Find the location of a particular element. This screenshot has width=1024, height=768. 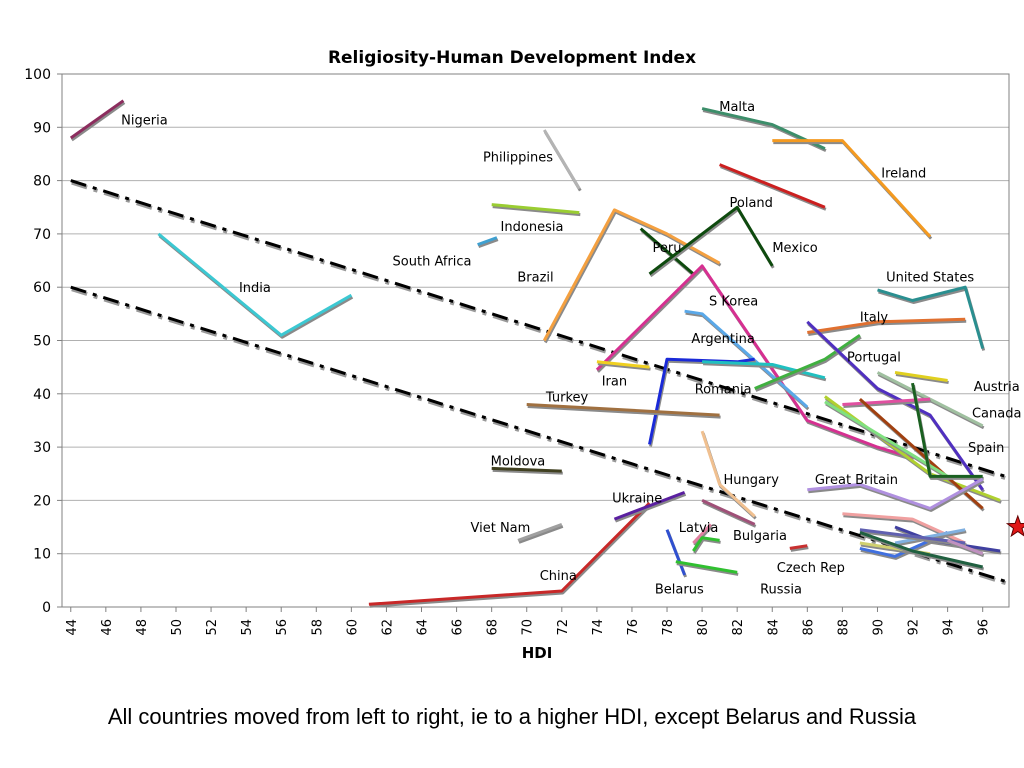

country-label: Ireland is located at coordinates (903, 174).